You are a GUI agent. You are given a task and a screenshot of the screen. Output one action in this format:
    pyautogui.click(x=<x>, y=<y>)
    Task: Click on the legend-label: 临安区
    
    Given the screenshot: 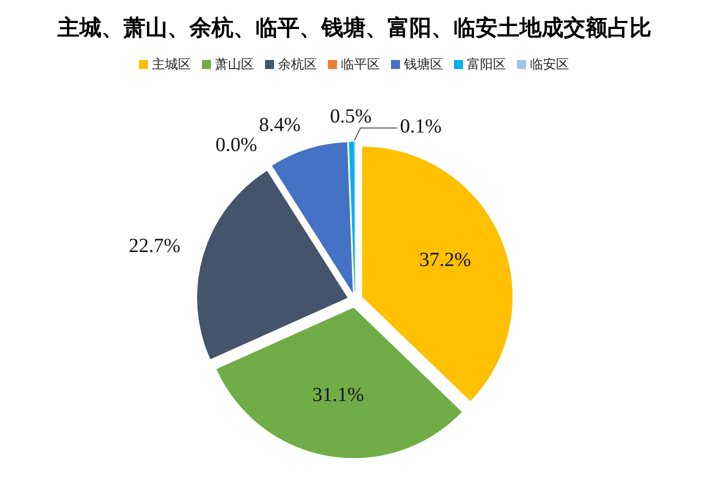 What is the action you would take?
    pyautogui.click(x=549, y=64)
    